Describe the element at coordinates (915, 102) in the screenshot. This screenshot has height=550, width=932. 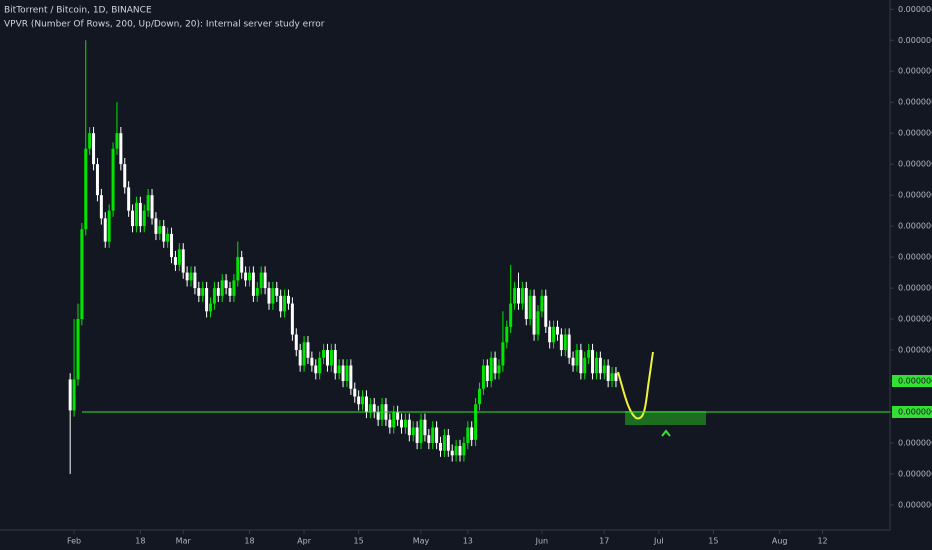
I see `y-tick-label: 0.00000032` at that location.